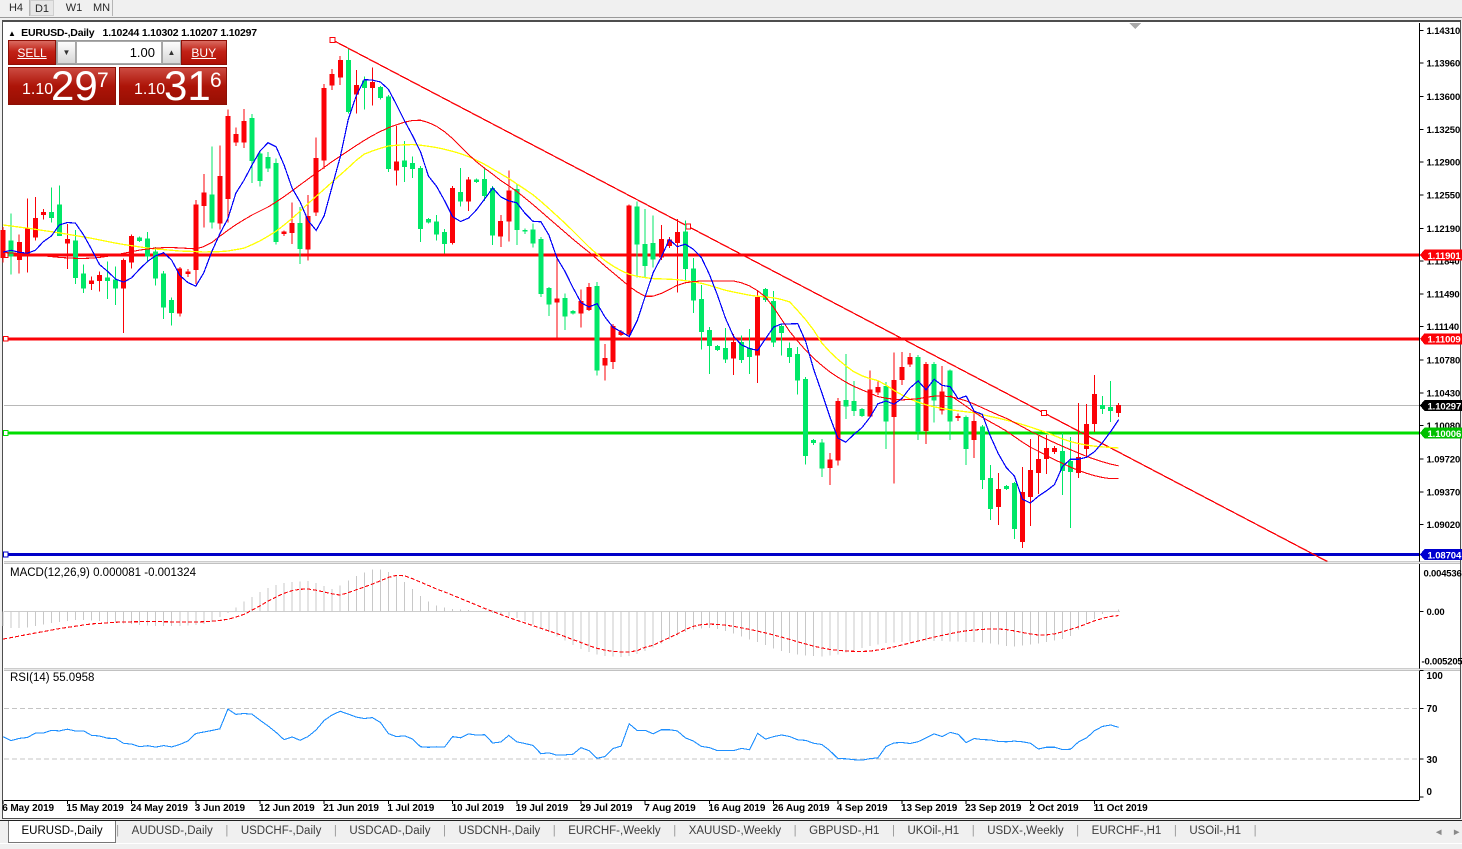 The width and height of the screenshot is (1462, 849). I want to click on svg-text: 1.13600, so click(1444, 97).